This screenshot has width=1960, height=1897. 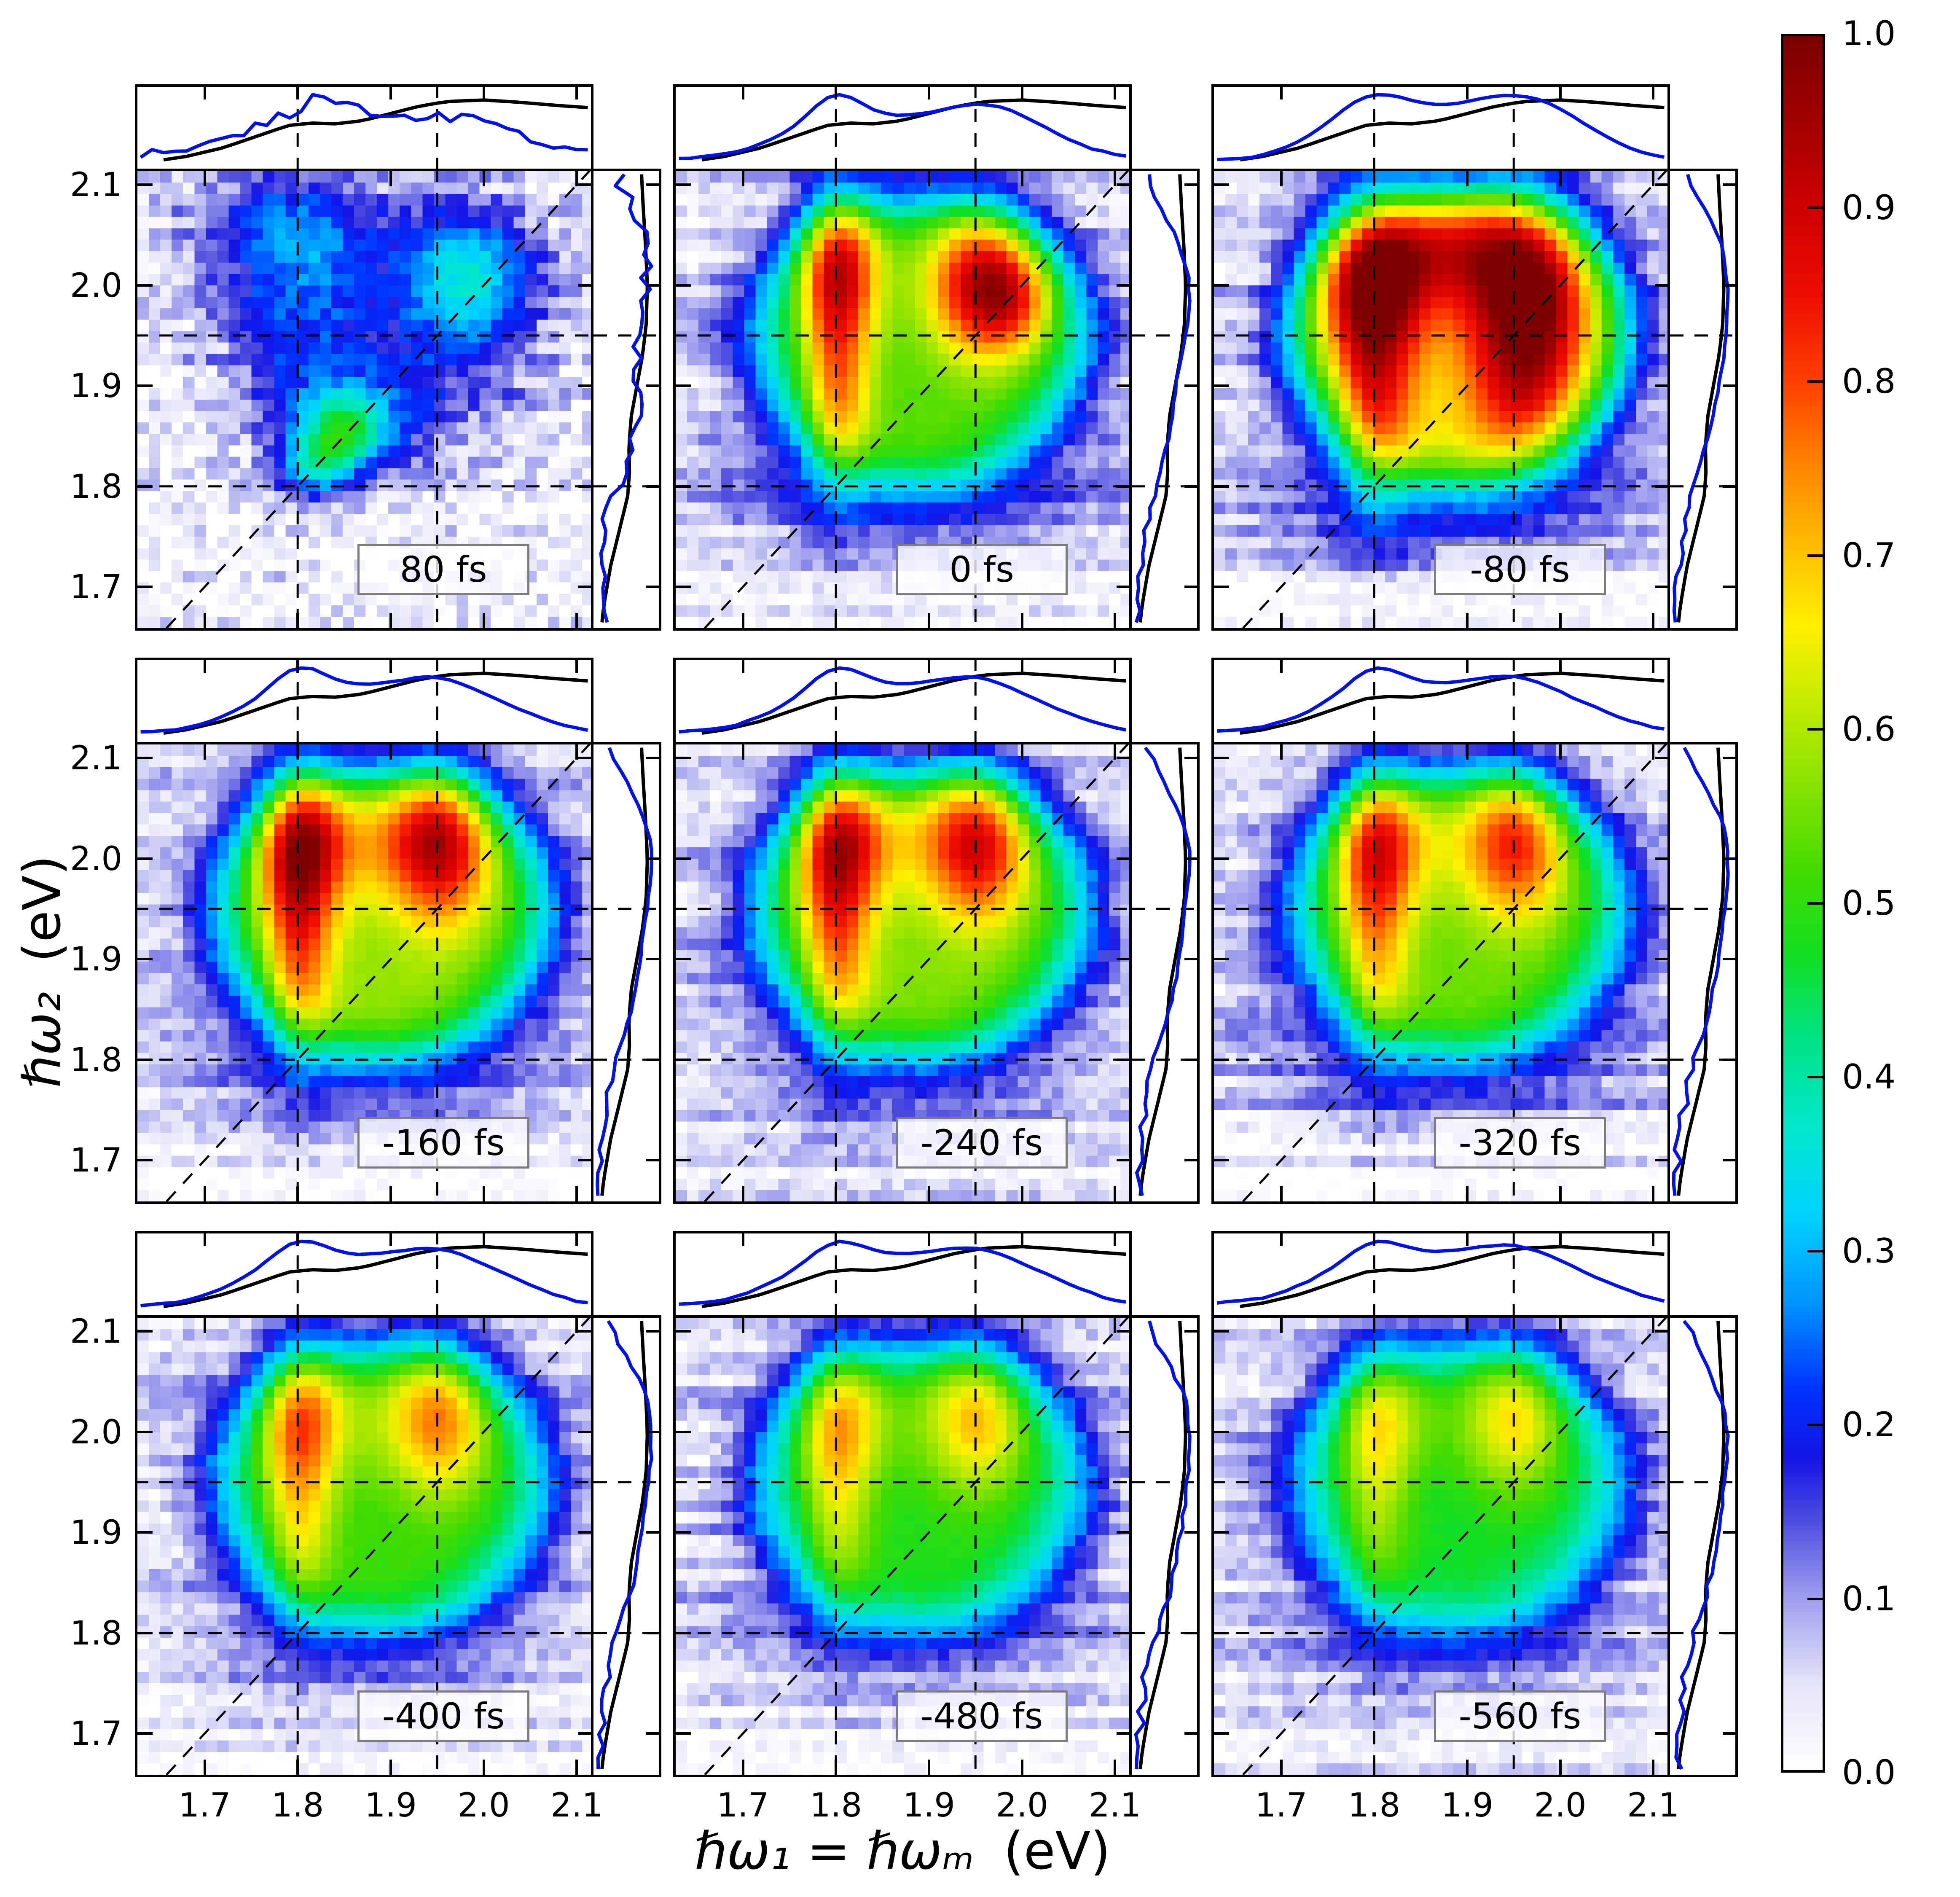 I want to click on x-tick-label: 1.7, so click(x=743, y=1805).